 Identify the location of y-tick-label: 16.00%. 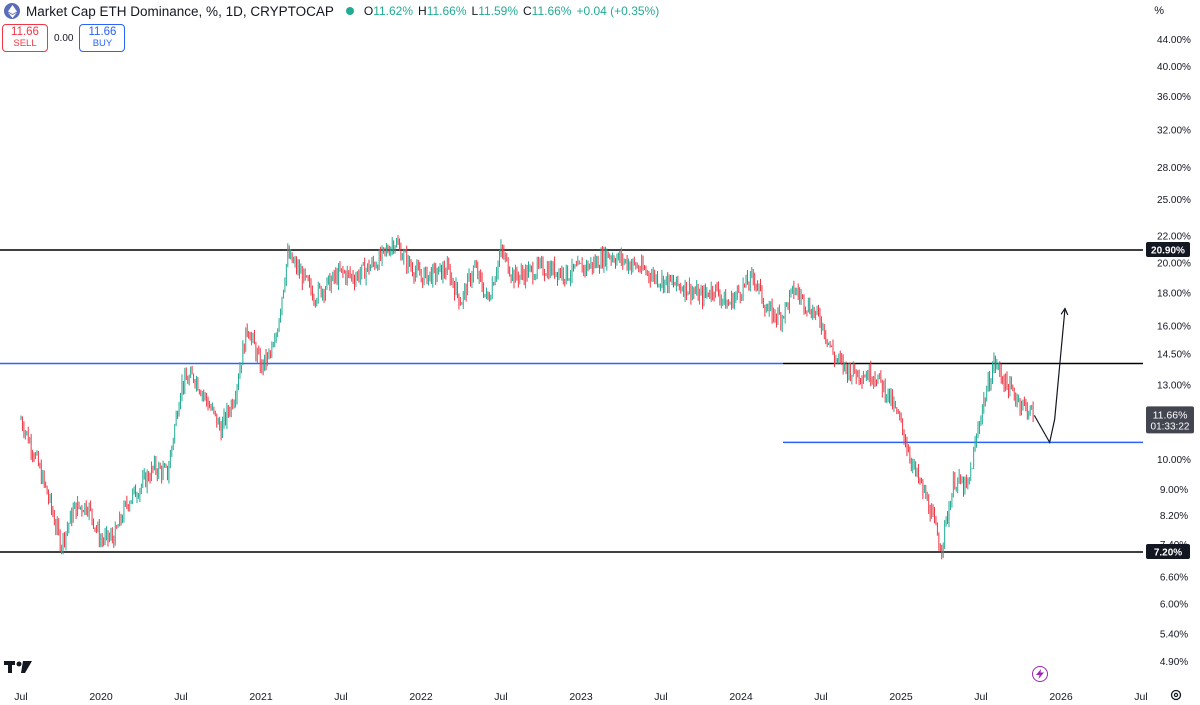
(1174, 327).